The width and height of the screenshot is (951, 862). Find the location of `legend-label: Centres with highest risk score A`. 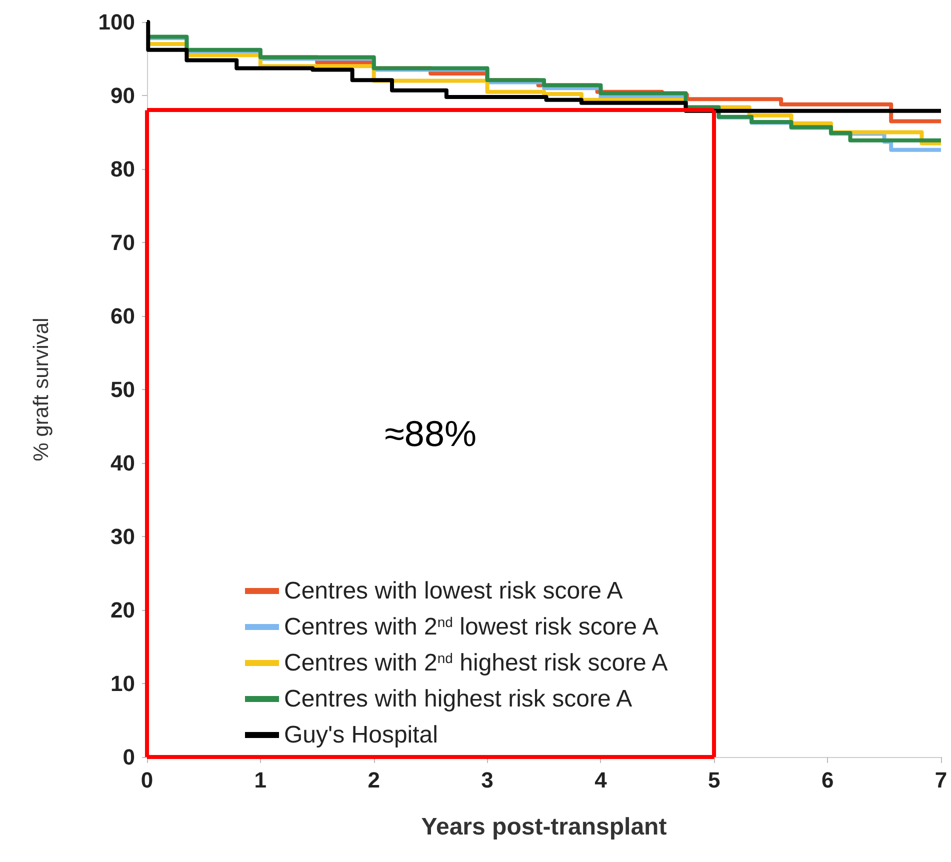

legend-label: Centres with highest risk score A is located at coordinates (458, 699).